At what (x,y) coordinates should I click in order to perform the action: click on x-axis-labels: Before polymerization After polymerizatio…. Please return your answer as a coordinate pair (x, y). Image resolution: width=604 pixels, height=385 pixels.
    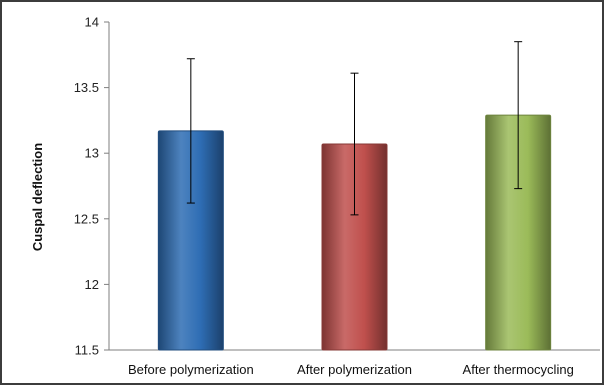
    Looking at the image, I should click on (351, 369).